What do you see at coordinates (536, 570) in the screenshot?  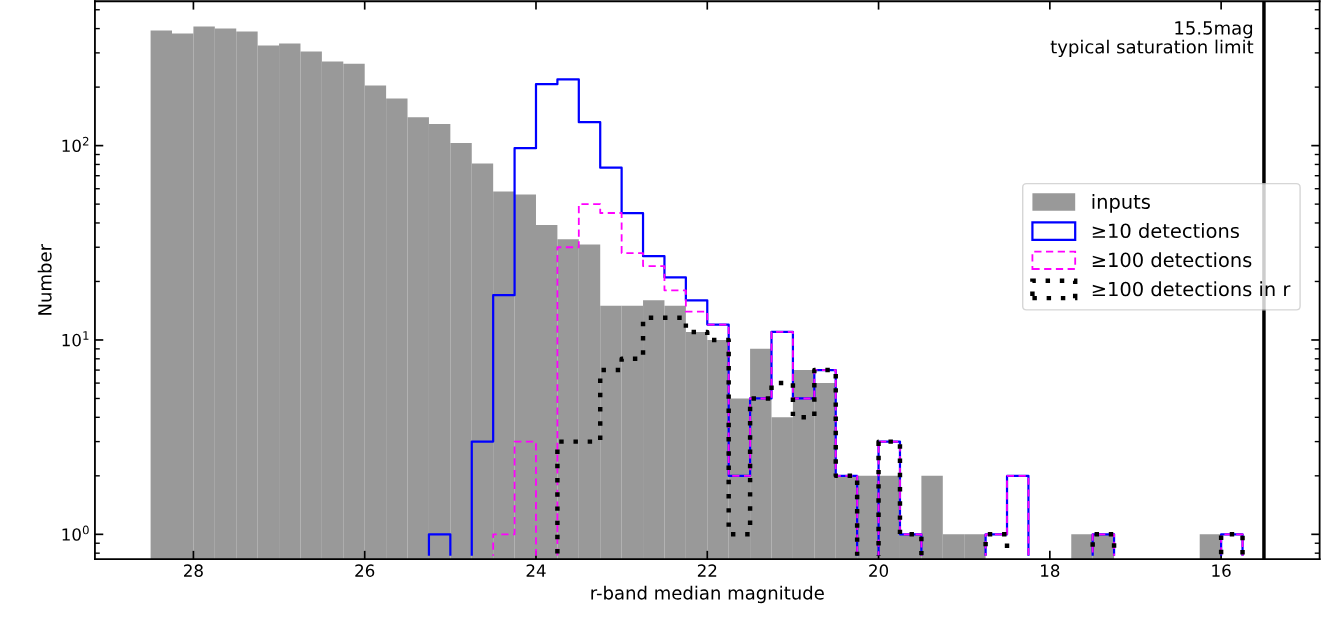 I see `x-tick-label: 24` at bounding box center [536, 570].